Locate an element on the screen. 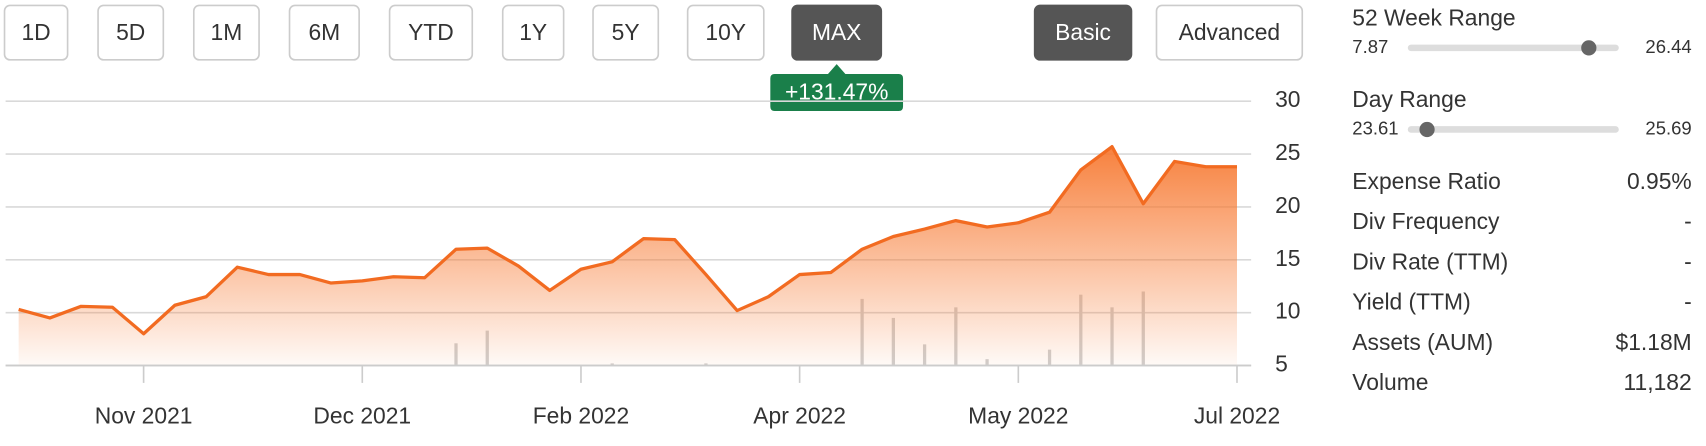 The height and width of the screenshot is (446, 1706). range-button: 6M is located at coordinates (324, 32).